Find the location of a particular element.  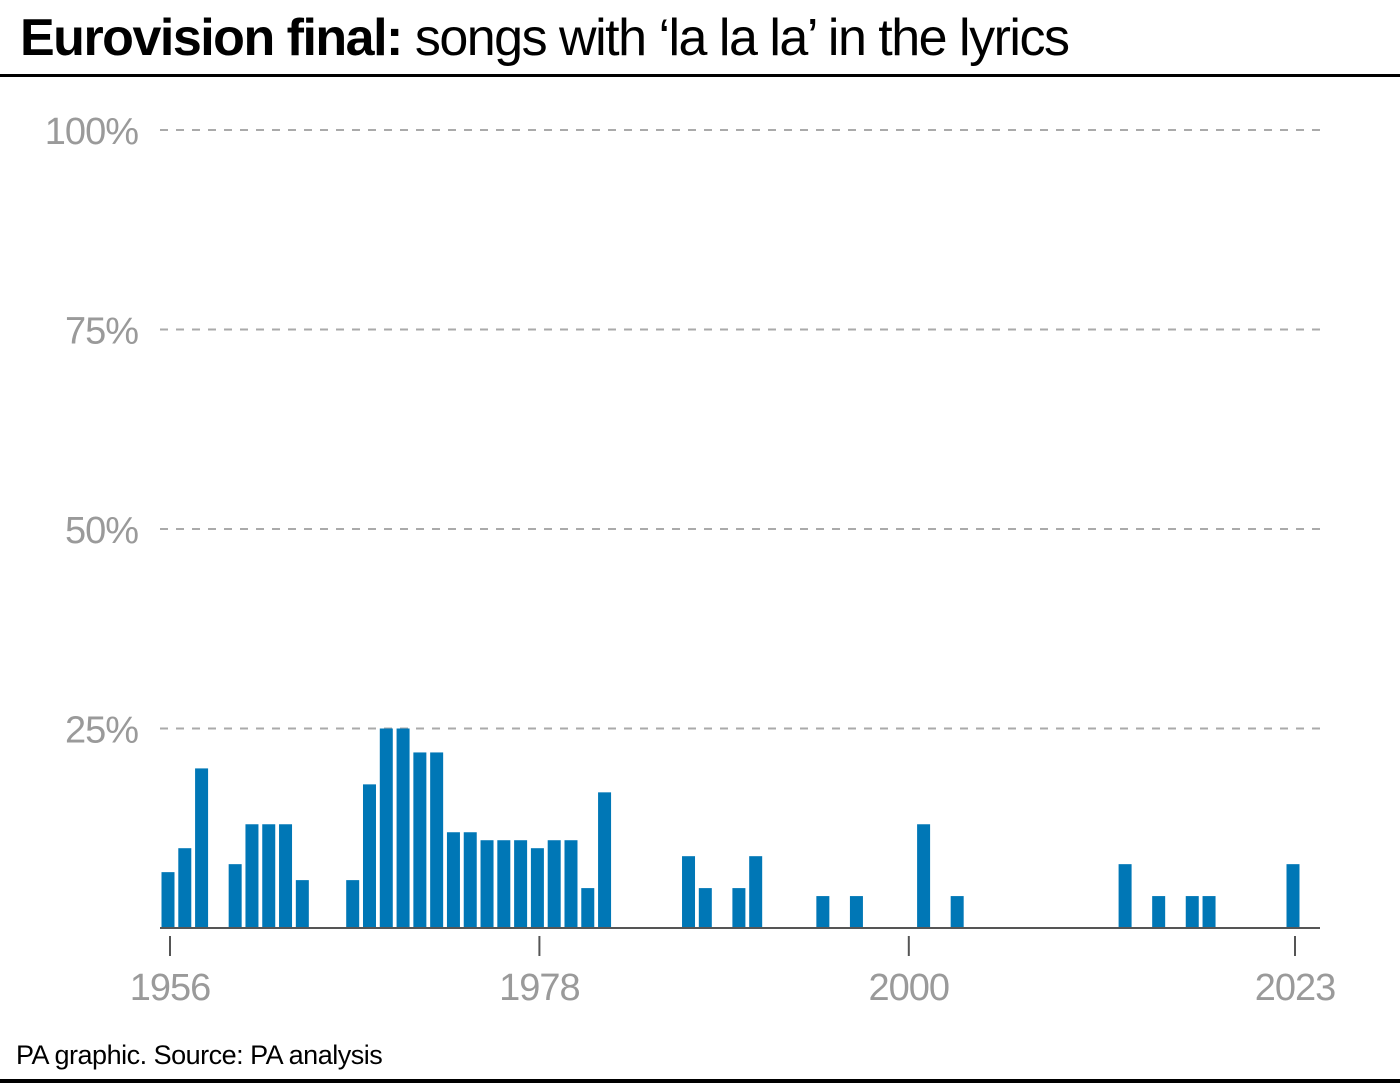

x-tick-label-1978: 1978 is located at coordinates (539, 988).